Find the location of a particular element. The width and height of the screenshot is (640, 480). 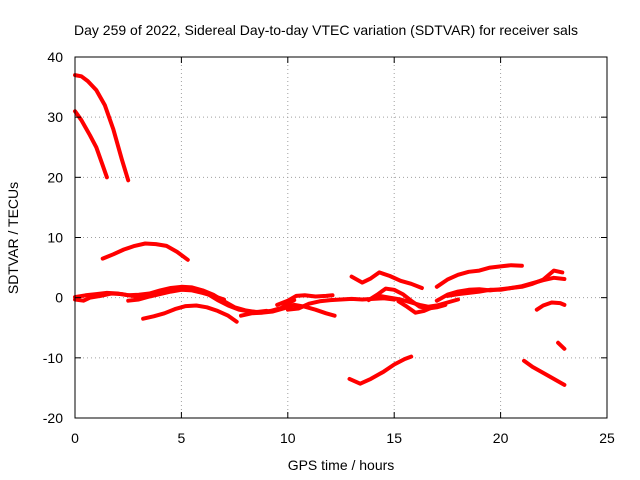

x-tick-label: 10 is located at coordinates (288, 438).